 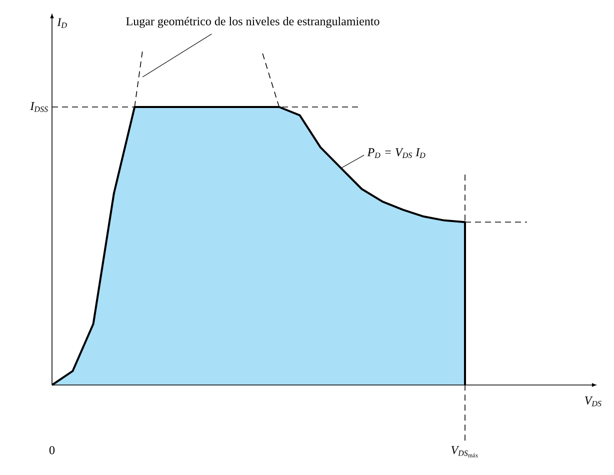 What do you see at coordinates (52, 450) in the screenshot?
I see `x-tick-label: 0` at bounding box center [52, 450].